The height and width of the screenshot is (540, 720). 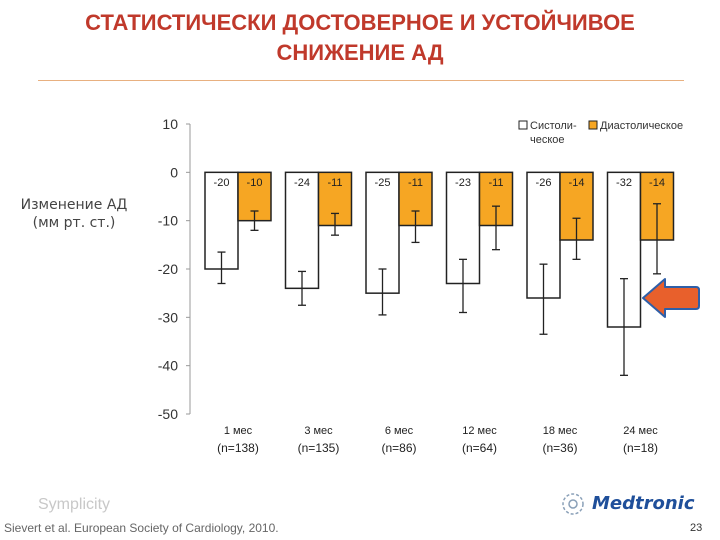 What do you see at coordinates (255, 183) in the screenshot?
I see `data-label-diastolic: -10` at bounding box center [255, 183].